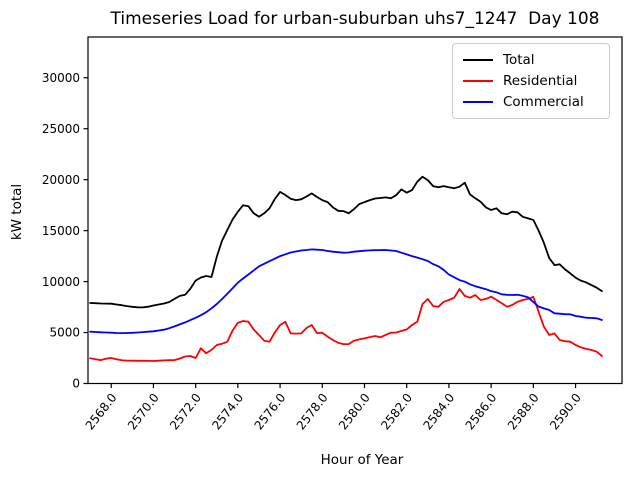 This screenshot has width=640, height=480. What do you see at coordinates (565, 412) in the screenshot?
I see `x-tick-label: 2590.0` at bounding box center [565, 412].